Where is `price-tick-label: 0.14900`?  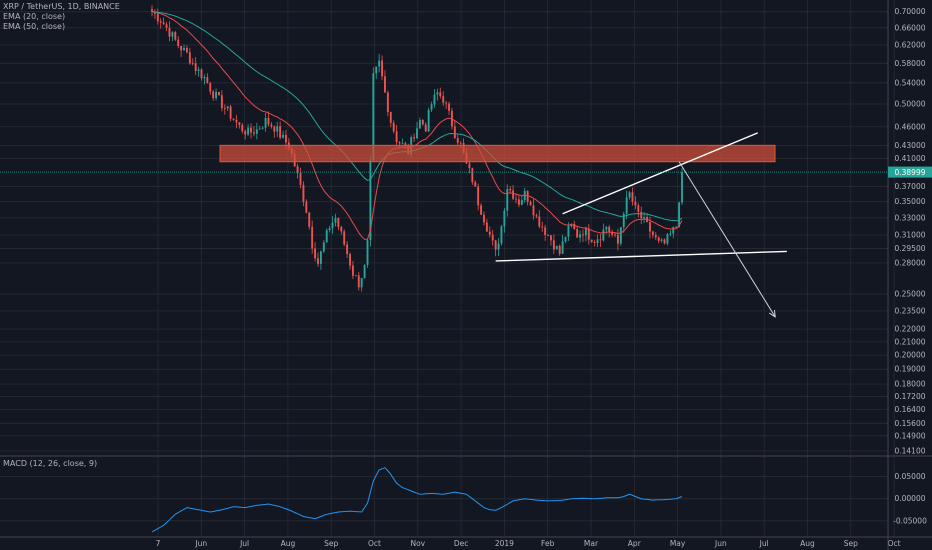
price-tick-label: 0.14900 is located at coordinates (909, 435).